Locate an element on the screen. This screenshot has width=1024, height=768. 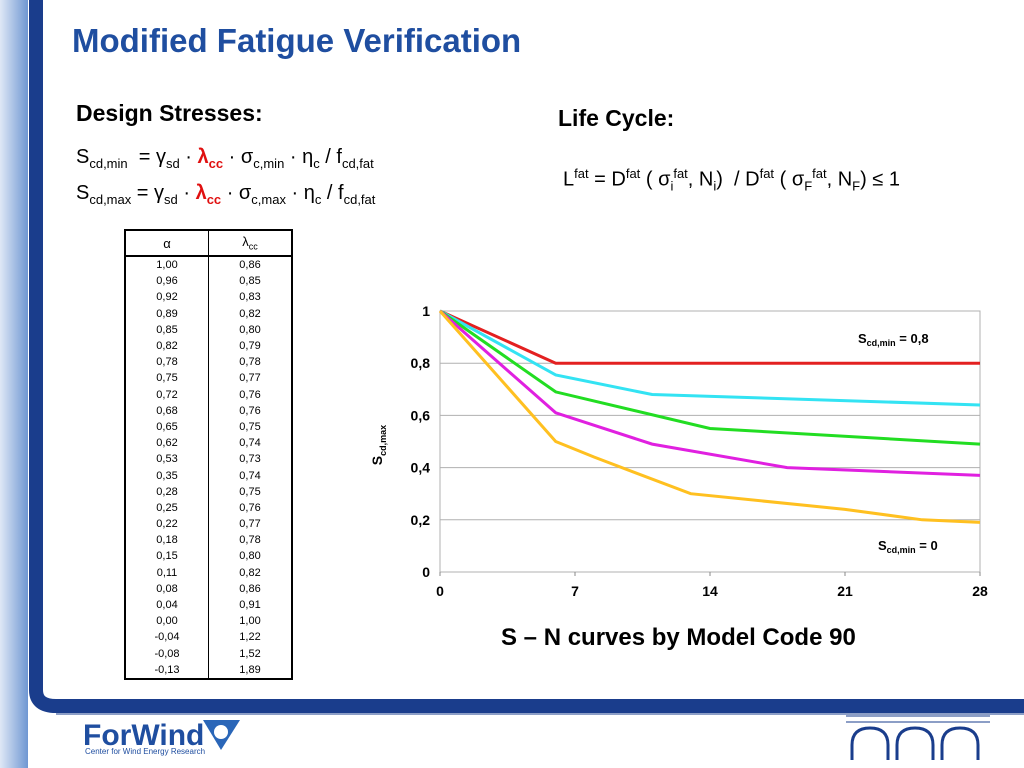
table-row: -0,04 1,22 is located at coordinates (208, 637).